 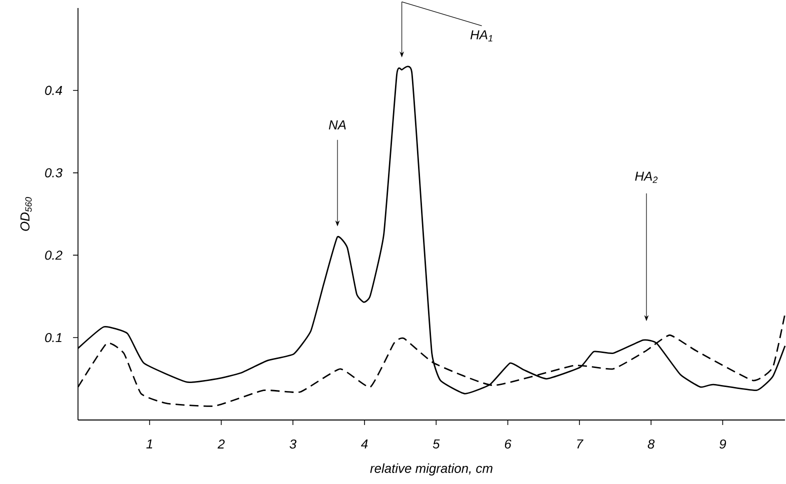 I want to click on x-tick-label: 6, so click(x=508, y=444).